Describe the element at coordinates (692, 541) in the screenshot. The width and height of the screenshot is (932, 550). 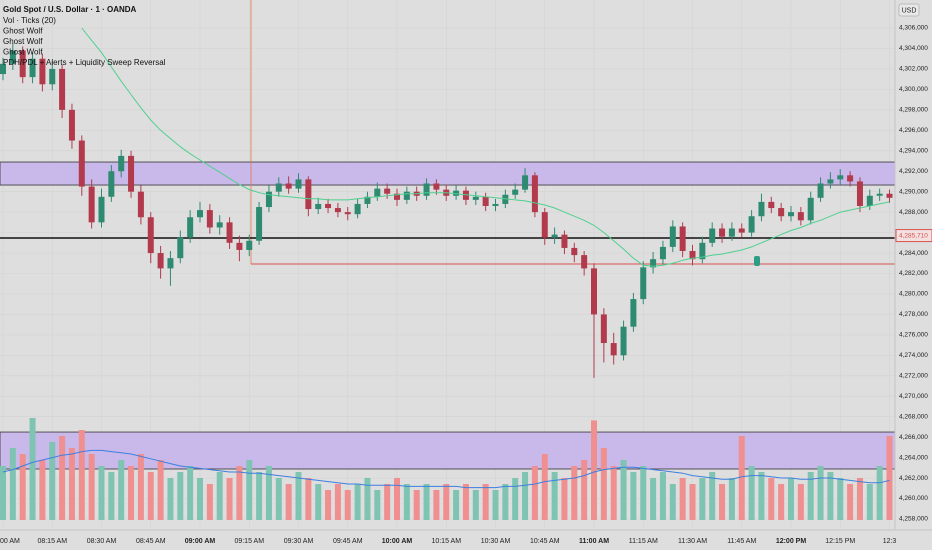
I see `x-tick-label: 11:30 AM` at that location.